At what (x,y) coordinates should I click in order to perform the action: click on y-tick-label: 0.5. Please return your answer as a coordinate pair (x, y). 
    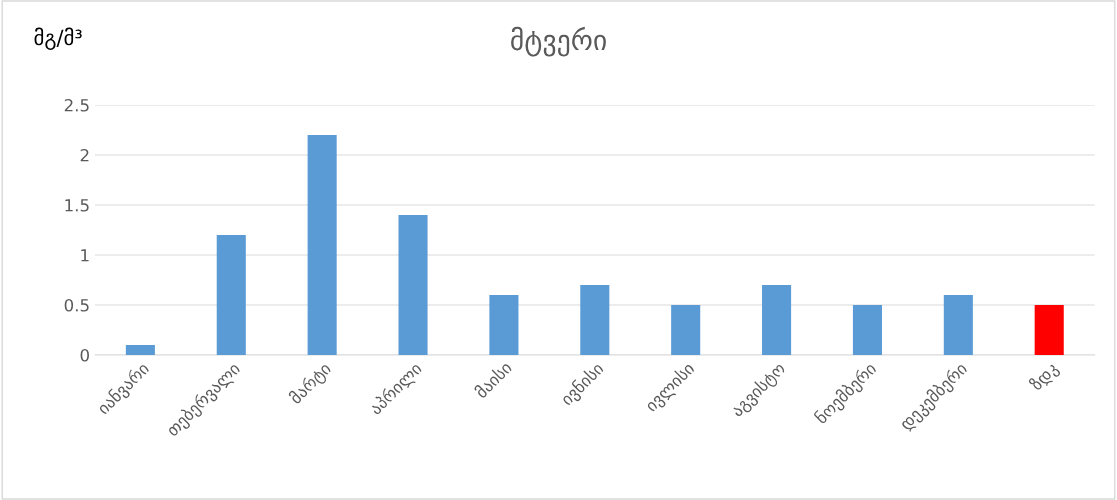
    Looking at the image, I should click on (76, 305).